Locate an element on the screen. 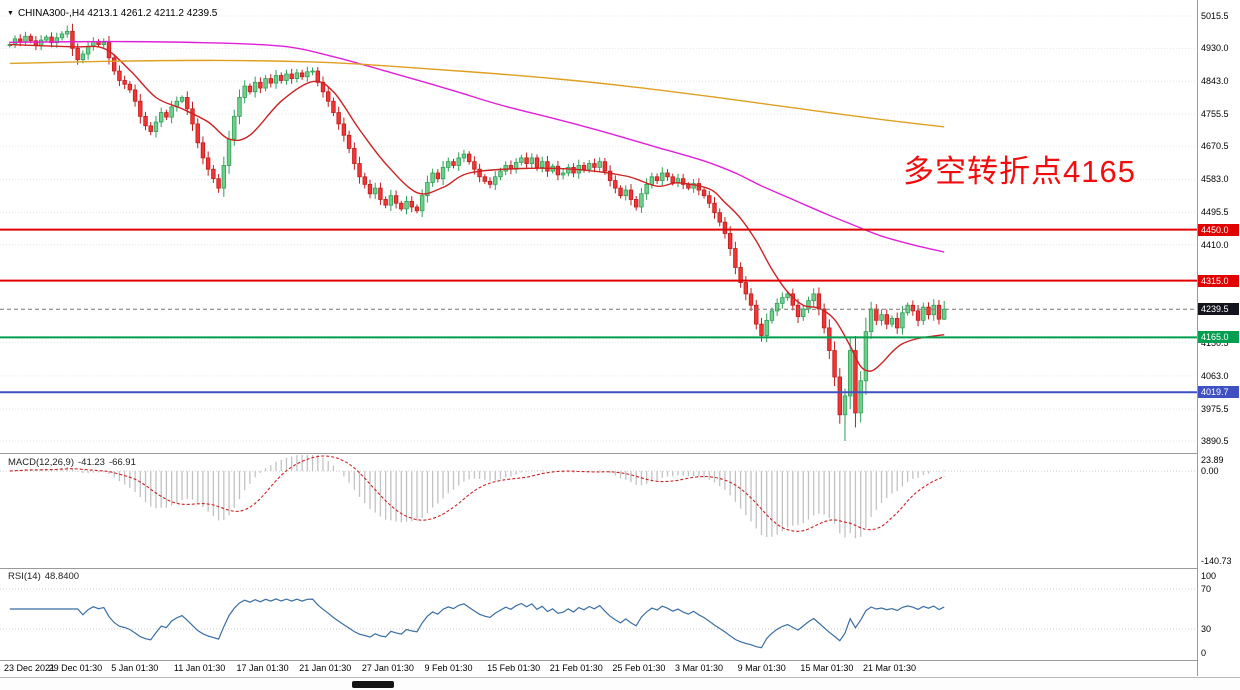  price-tick-4063.0: 4063.0 is located at coordinates (1215, 375).